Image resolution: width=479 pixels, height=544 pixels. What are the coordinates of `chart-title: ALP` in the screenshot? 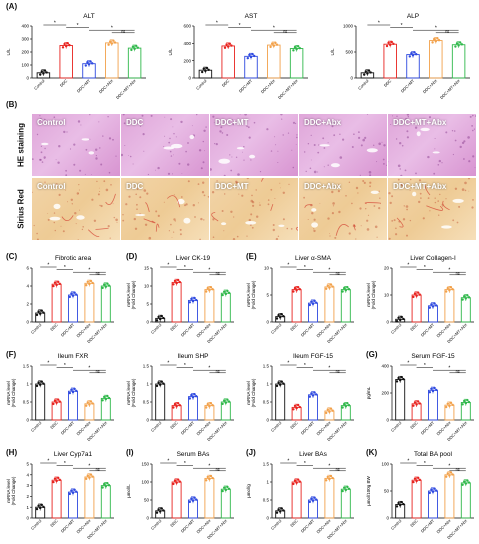 It's located at (413, 16).